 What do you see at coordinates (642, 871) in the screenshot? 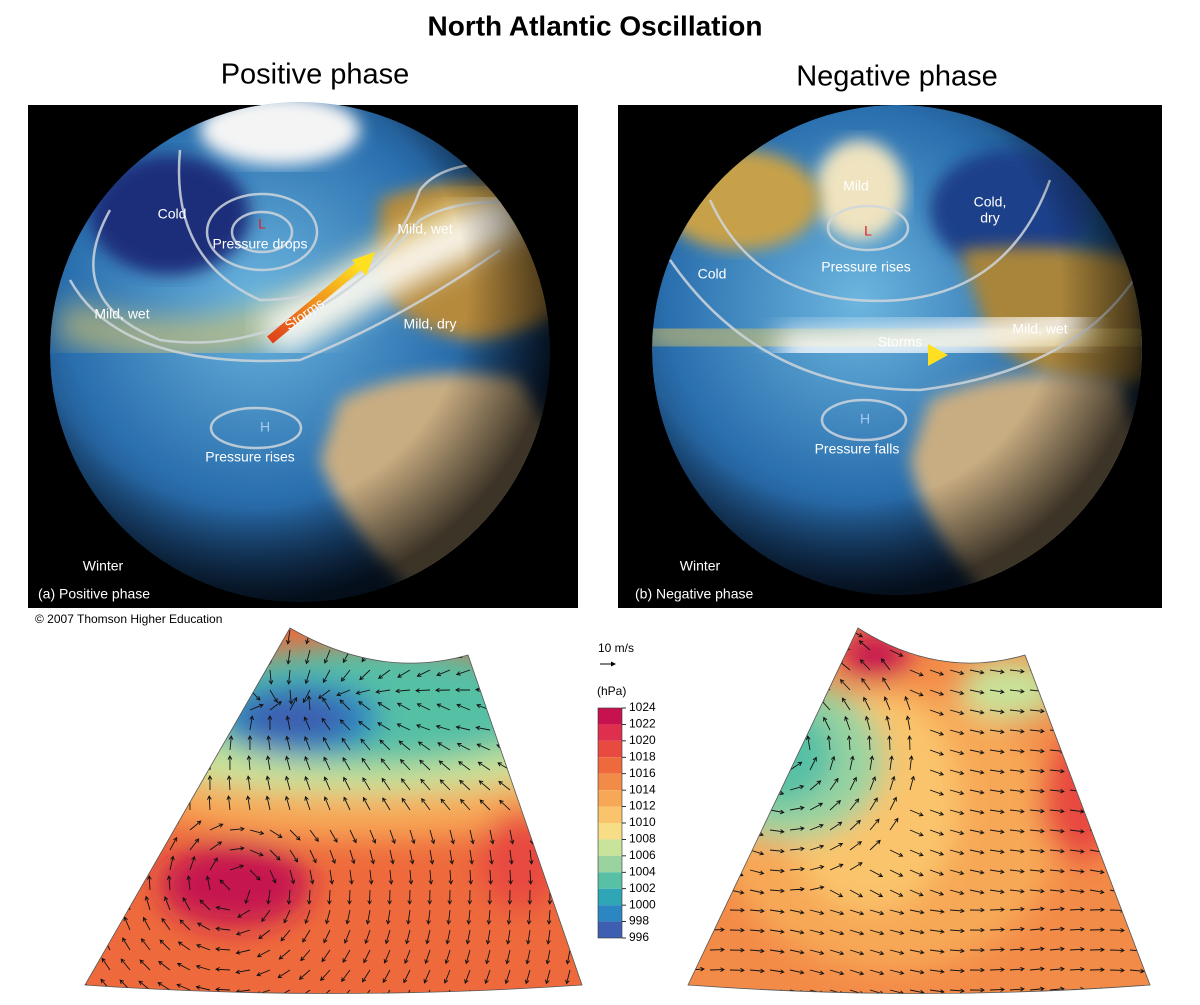
I see `colorbar-tick-label: 1004` at bounding box center [642, 871].